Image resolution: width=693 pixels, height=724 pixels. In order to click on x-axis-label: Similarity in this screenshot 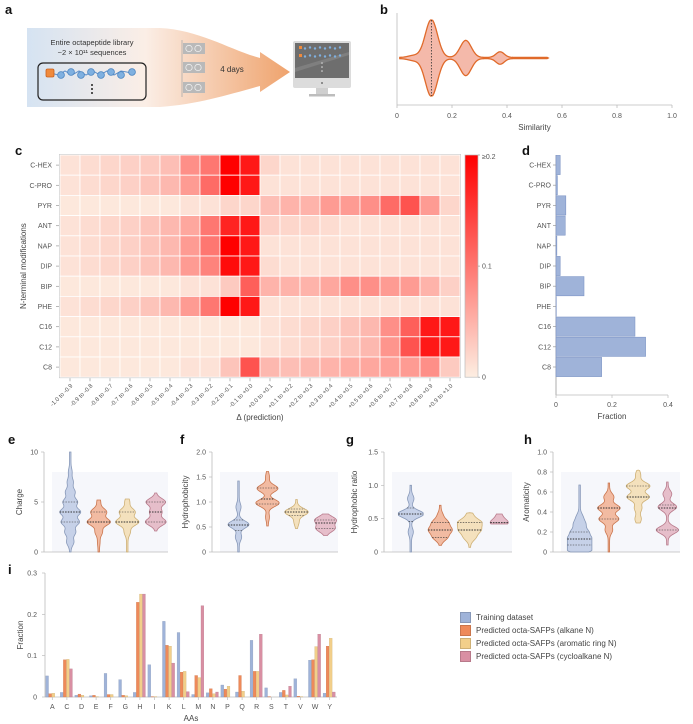, I will do `click(534, 127)`.